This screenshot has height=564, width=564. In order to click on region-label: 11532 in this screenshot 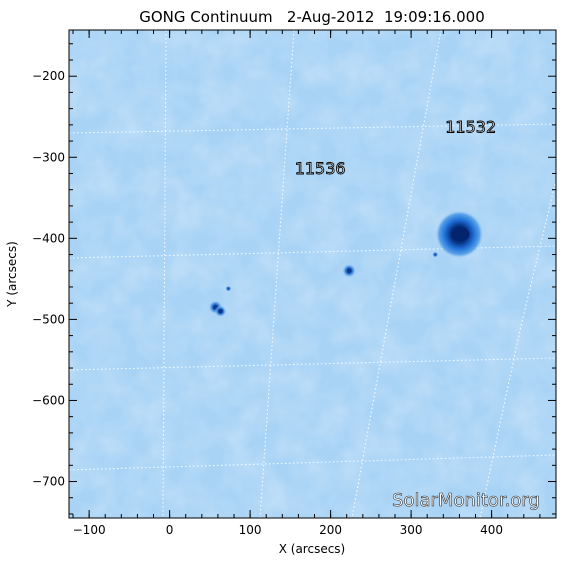, I will do `click(470, 126)`.